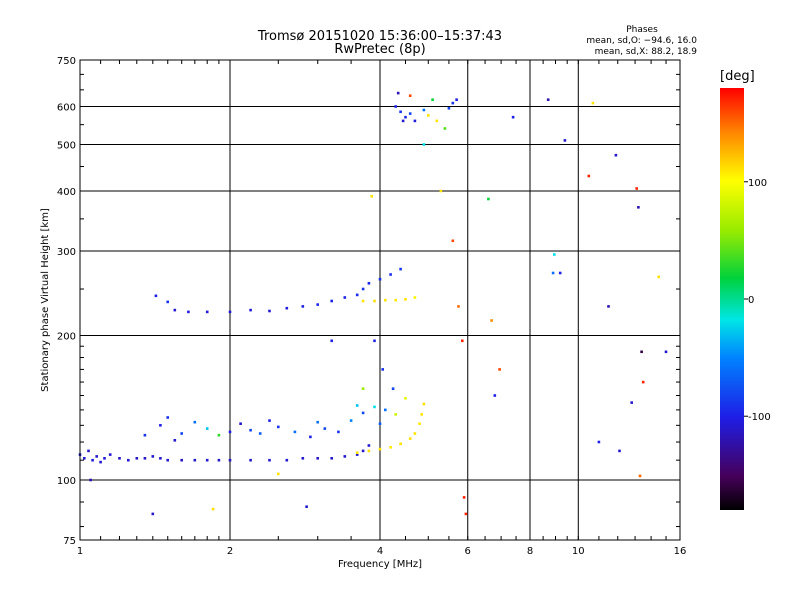  Describe the element at coordinates (66, 146) in the screenshot. I see `y-tick-label: 500` at that location.